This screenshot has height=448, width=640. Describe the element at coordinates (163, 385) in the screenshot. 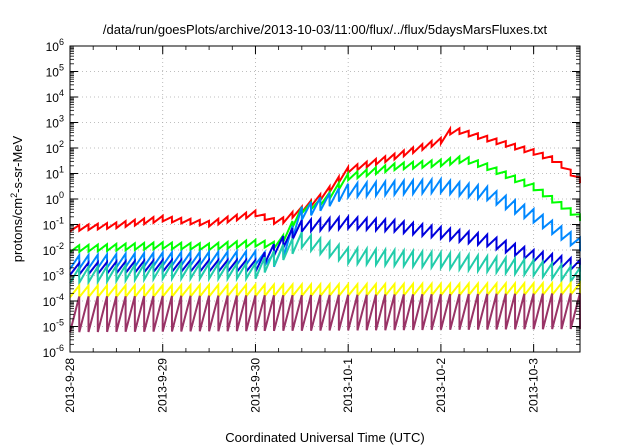

I see `x-tick-label: 2013-9-29` at that location.